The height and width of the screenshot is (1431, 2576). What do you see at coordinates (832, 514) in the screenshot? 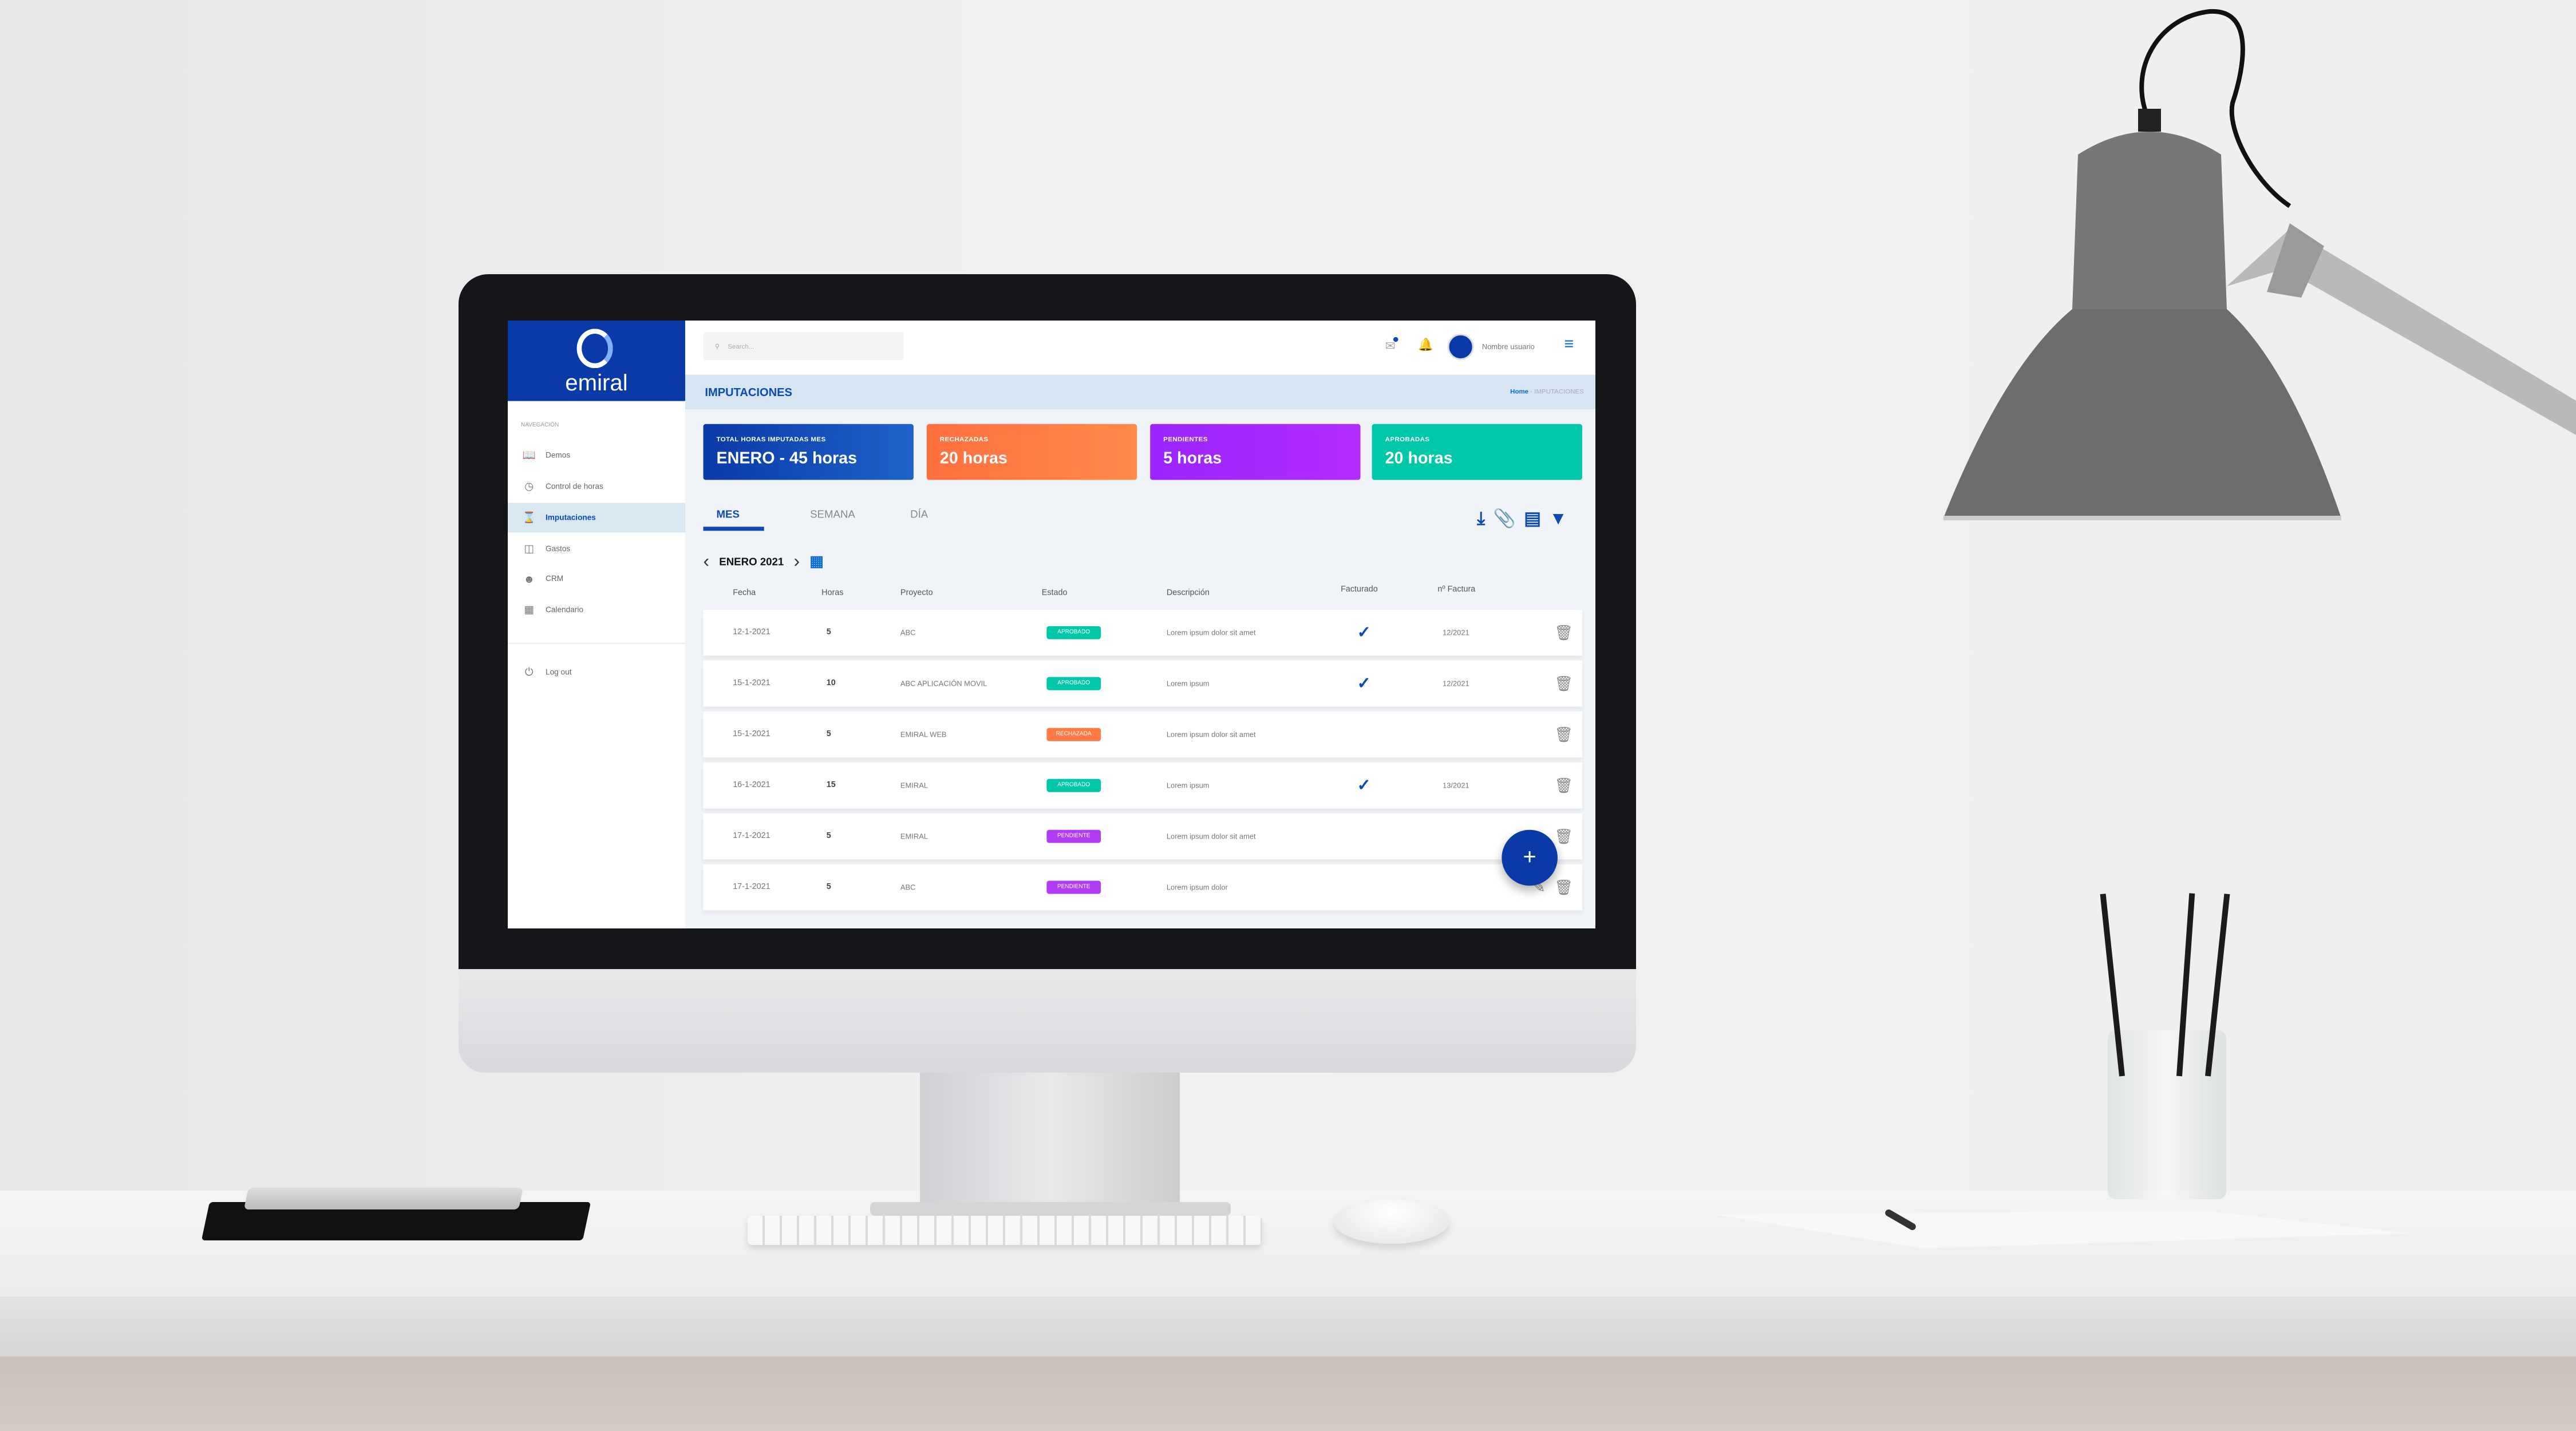
I see `tab-semana: SEMANA` at bounding box center [832, 514].